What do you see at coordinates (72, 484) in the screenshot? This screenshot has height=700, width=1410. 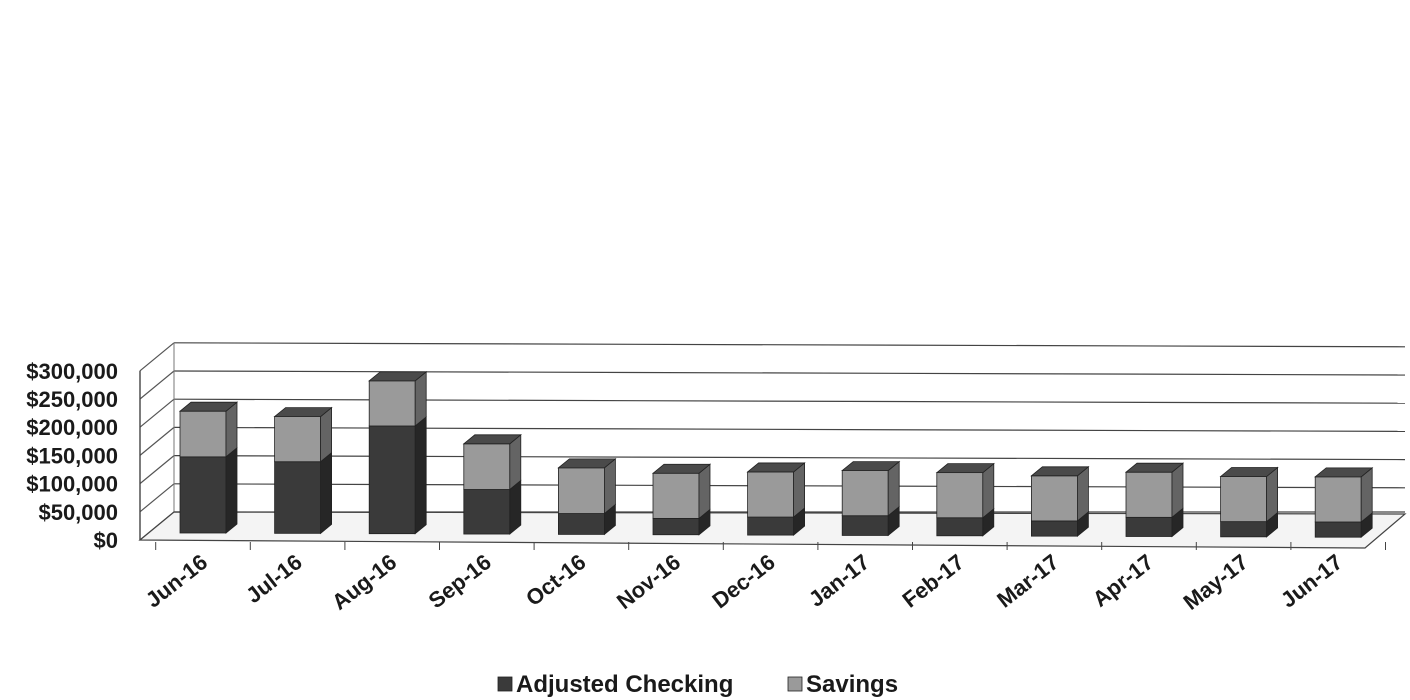 I see `y-tick-label: $100,000` at bounding box center [72, 484].